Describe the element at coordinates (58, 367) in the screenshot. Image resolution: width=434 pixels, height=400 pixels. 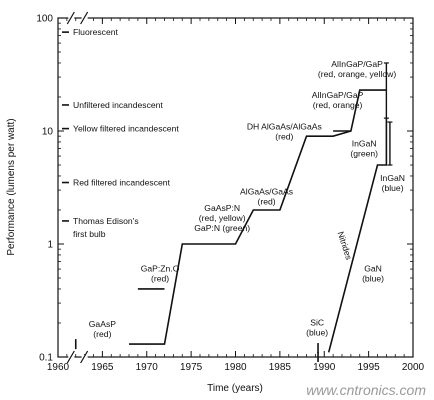
I see `x-tick-label: 1960` at that location.